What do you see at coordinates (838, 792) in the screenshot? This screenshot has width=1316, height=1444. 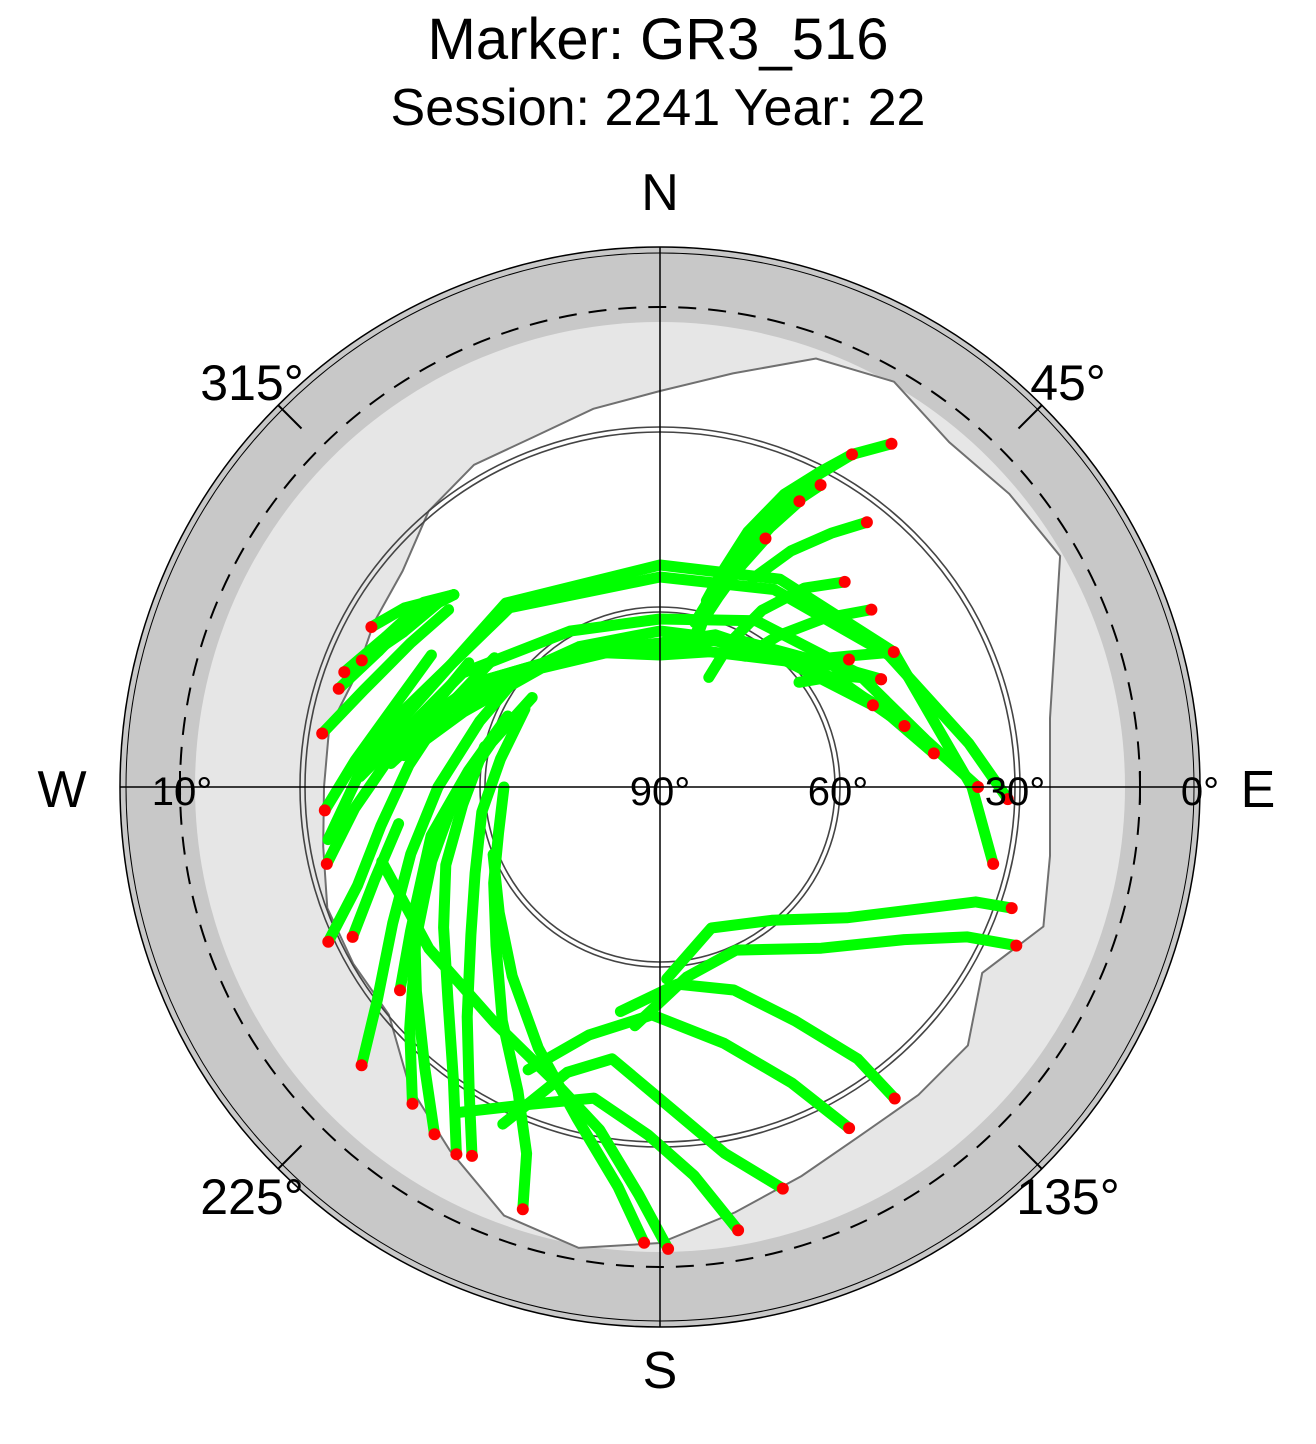 I see `elevation-label-60: 60°` at bounding box center [838, 792].